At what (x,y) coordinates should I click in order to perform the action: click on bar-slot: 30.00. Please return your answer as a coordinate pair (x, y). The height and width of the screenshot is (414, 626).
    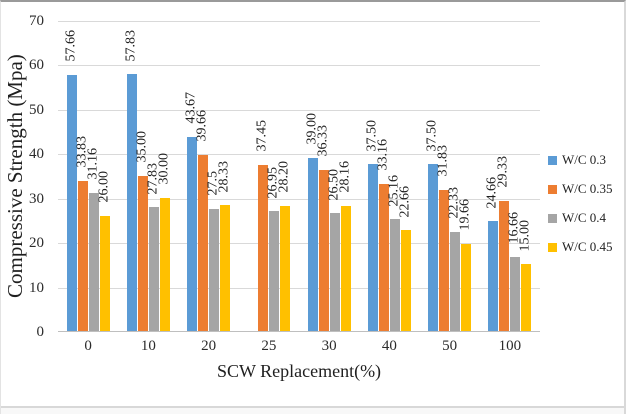
    Looking at the image, I should click on (164, 176).